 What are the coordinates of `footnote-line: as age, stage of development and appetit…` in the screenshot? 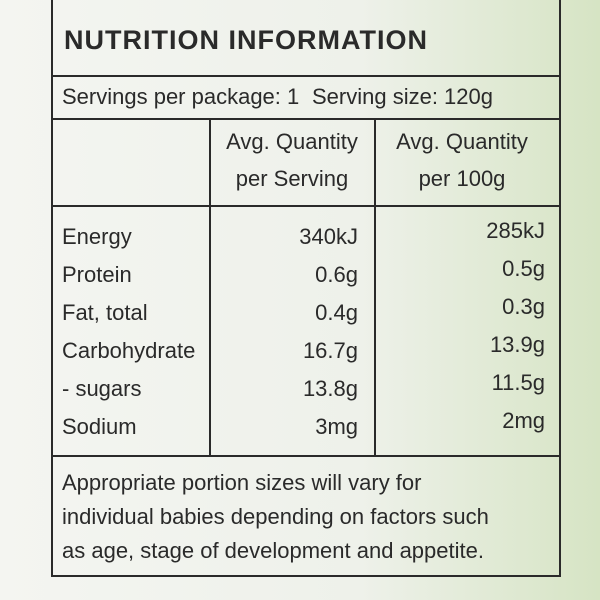 It's located at (273, 550).